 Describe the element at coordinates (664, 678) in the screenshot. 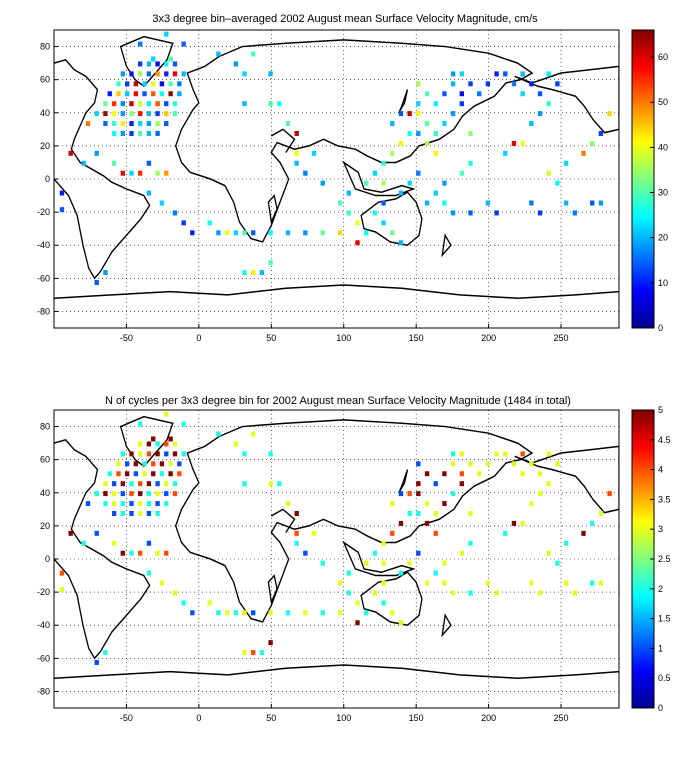

I see `colorbar-tick-label: 0.5` at that location.